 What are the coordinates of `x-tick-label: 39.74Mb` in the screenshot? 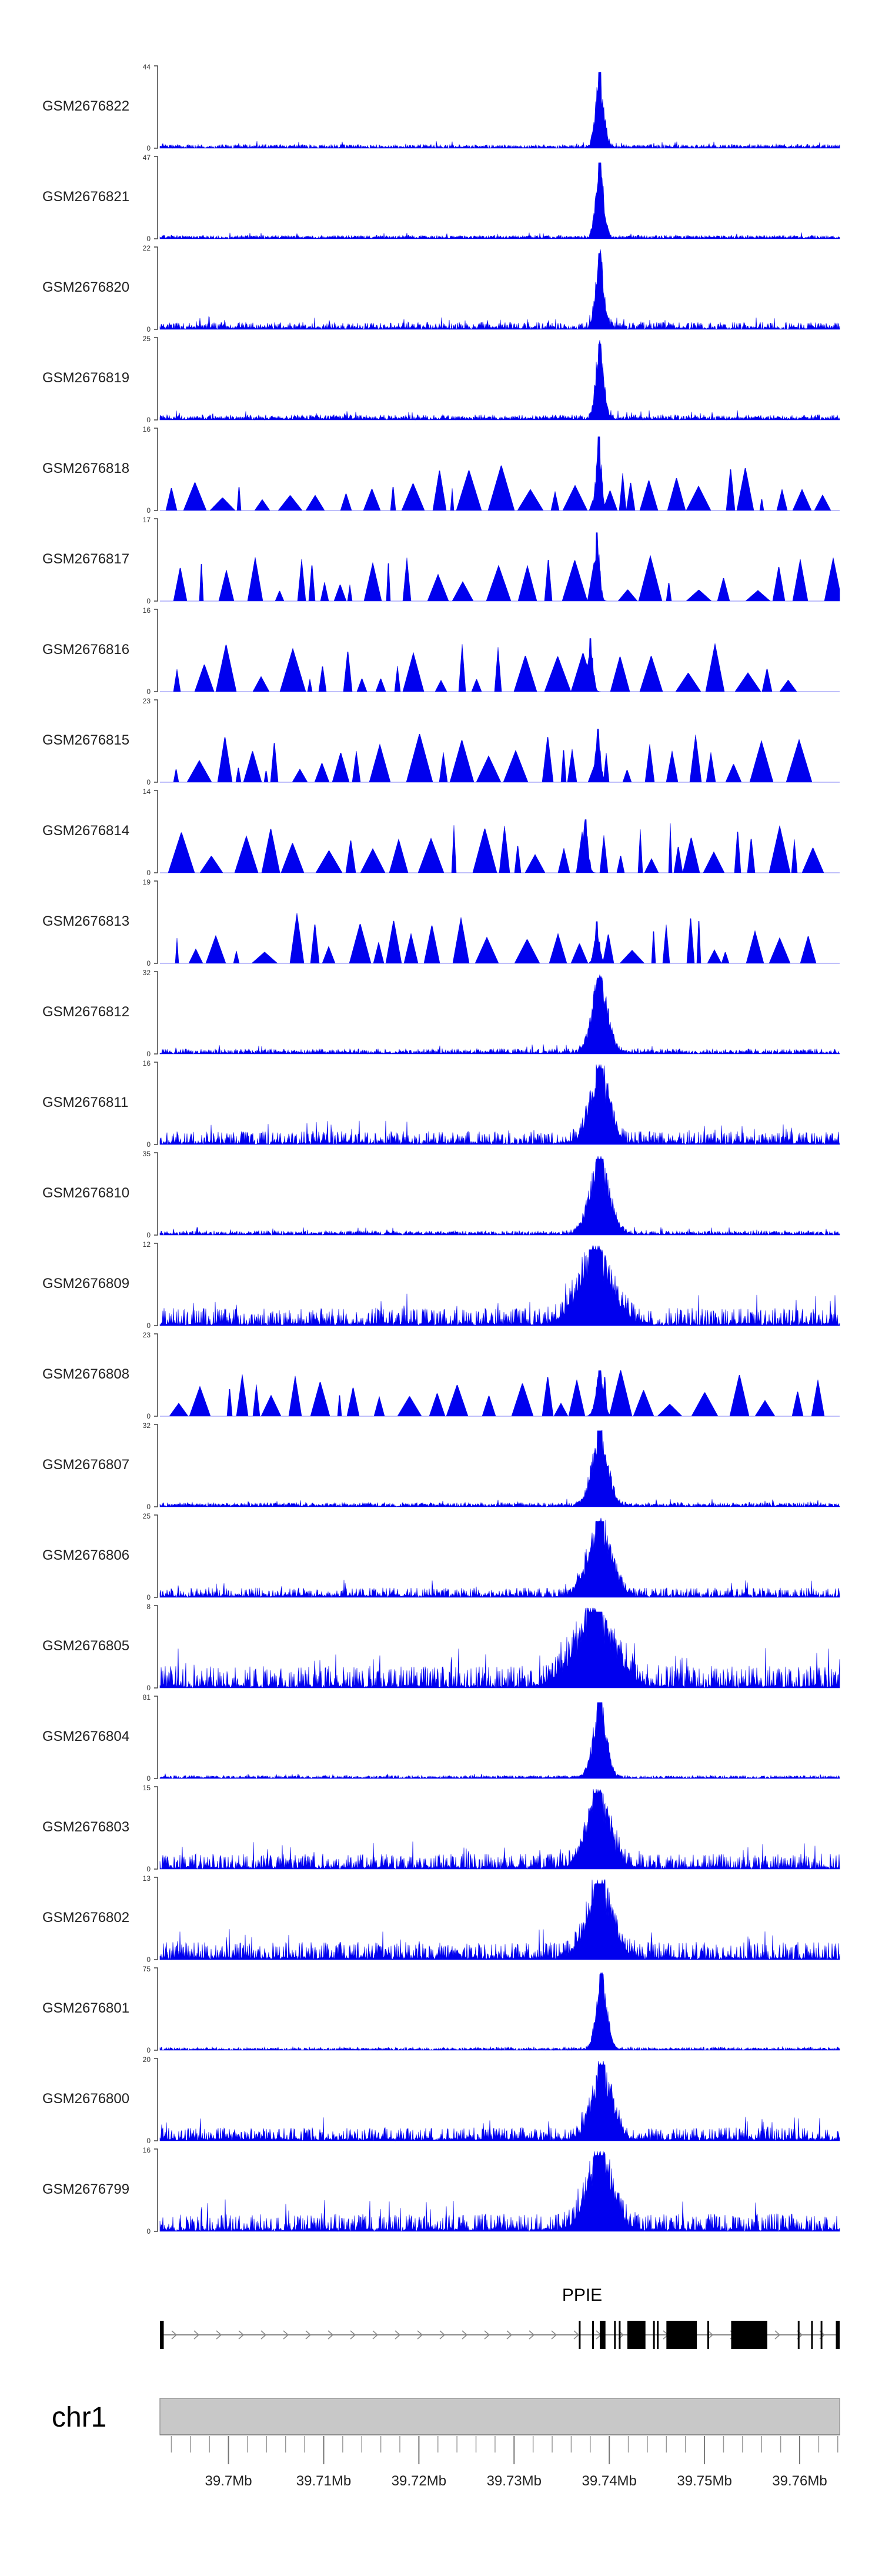 It's located at (609, 2481).